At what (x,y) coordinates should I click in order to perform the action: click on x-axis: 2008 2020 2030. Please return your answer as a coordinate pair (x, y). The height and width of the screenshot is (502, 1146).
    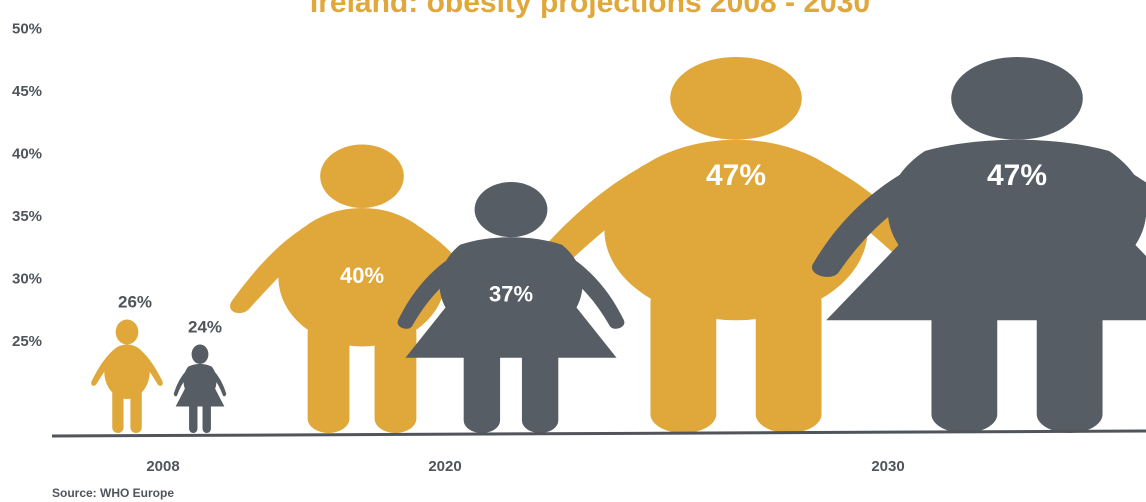
    Looking at the image, I should click on (525, 466).